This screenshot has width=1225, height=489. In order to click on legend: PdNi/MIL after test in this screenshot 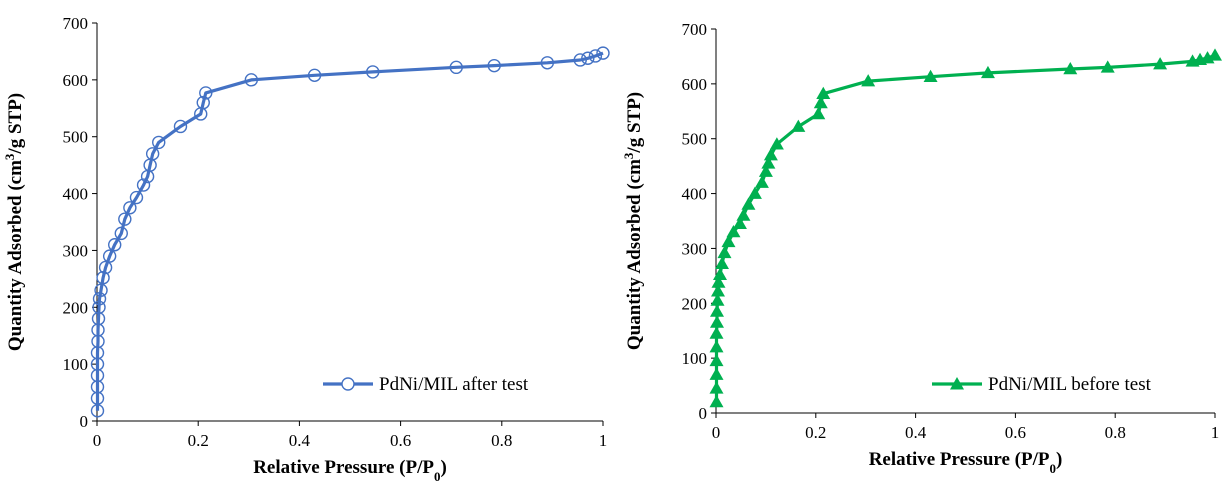, I will do `click(426, 384)`.